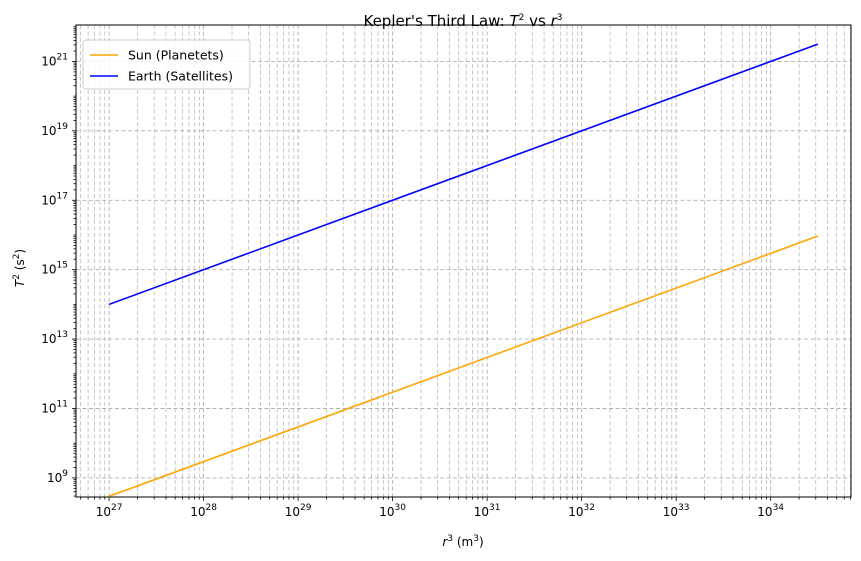  I want to click on y-tick-label: 1019, so click(54, 130).